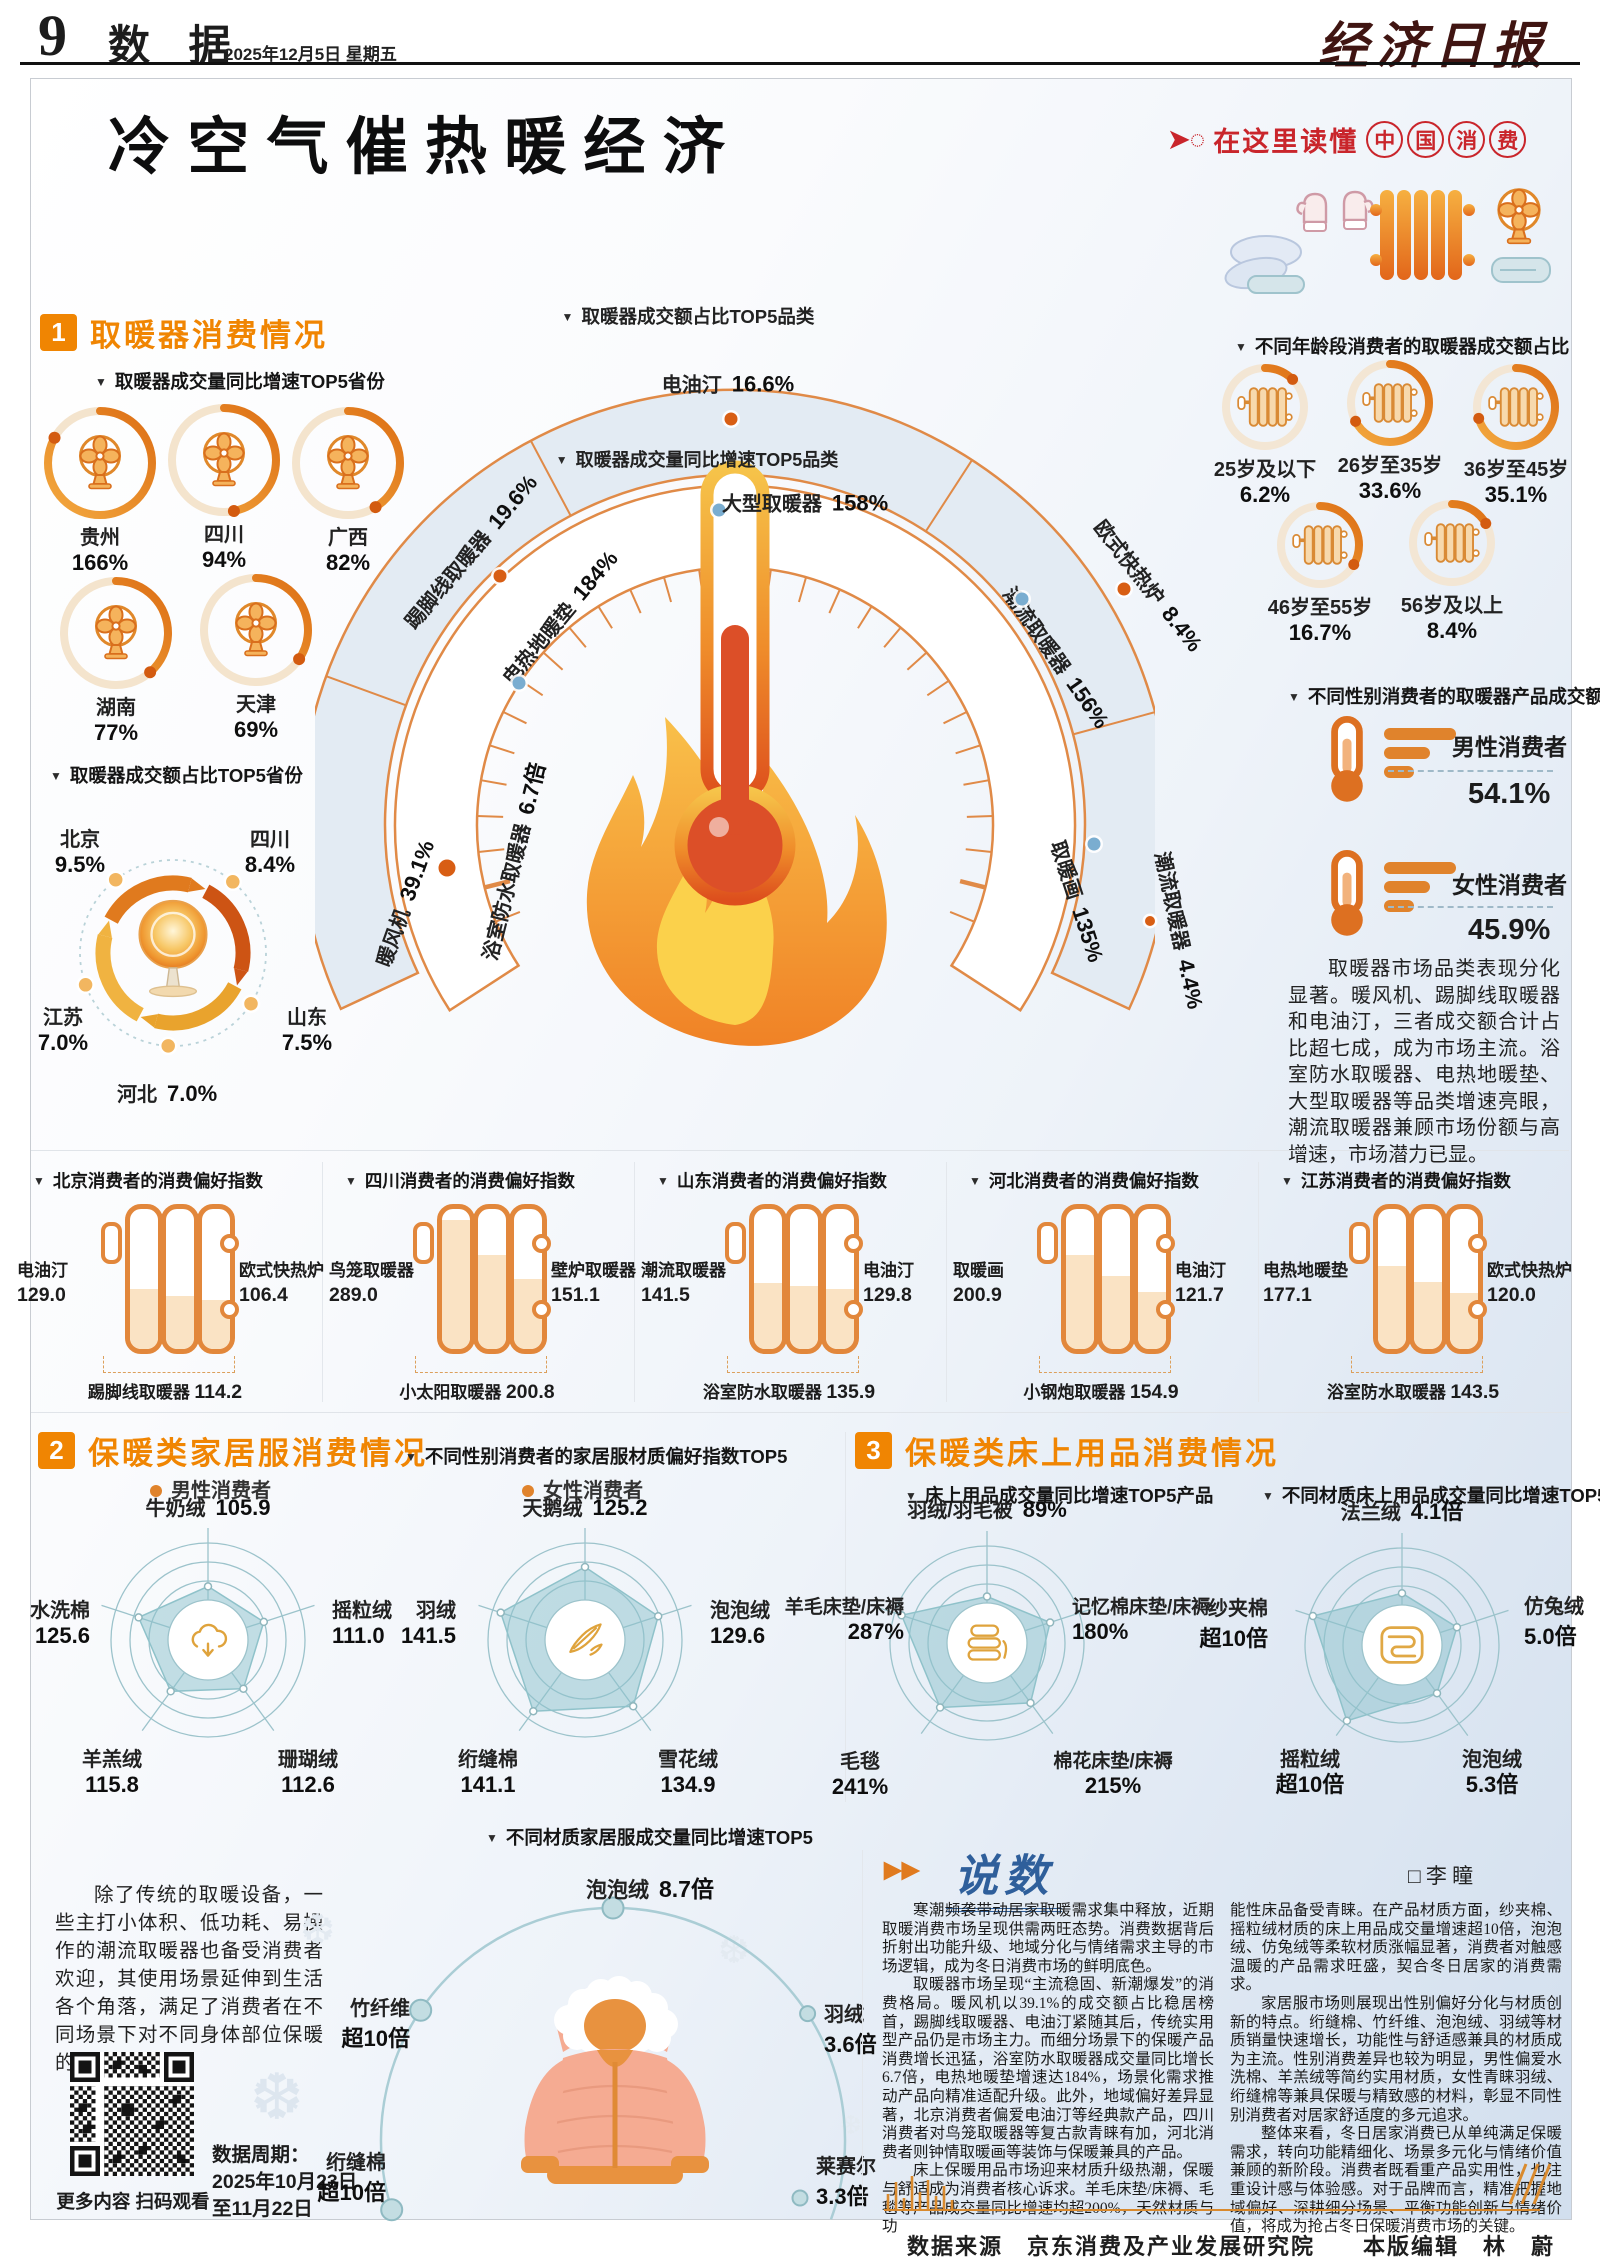 This screenshot has height=2267, width=1600. Describe the element at coordinates (1113, 1775) in the screenshot. I see `radar-label: 棉花床垫/床褥 215%` at that location.